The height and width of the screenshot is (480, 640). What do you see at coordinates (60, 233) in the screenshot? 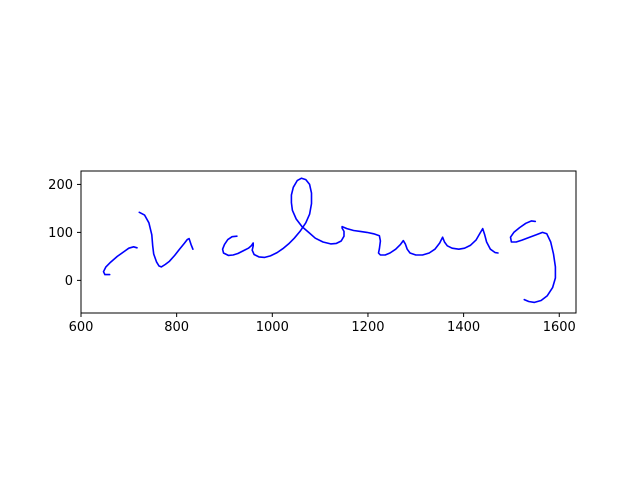
I see `y-tick-label: 100` at bounding box center [60, 233].